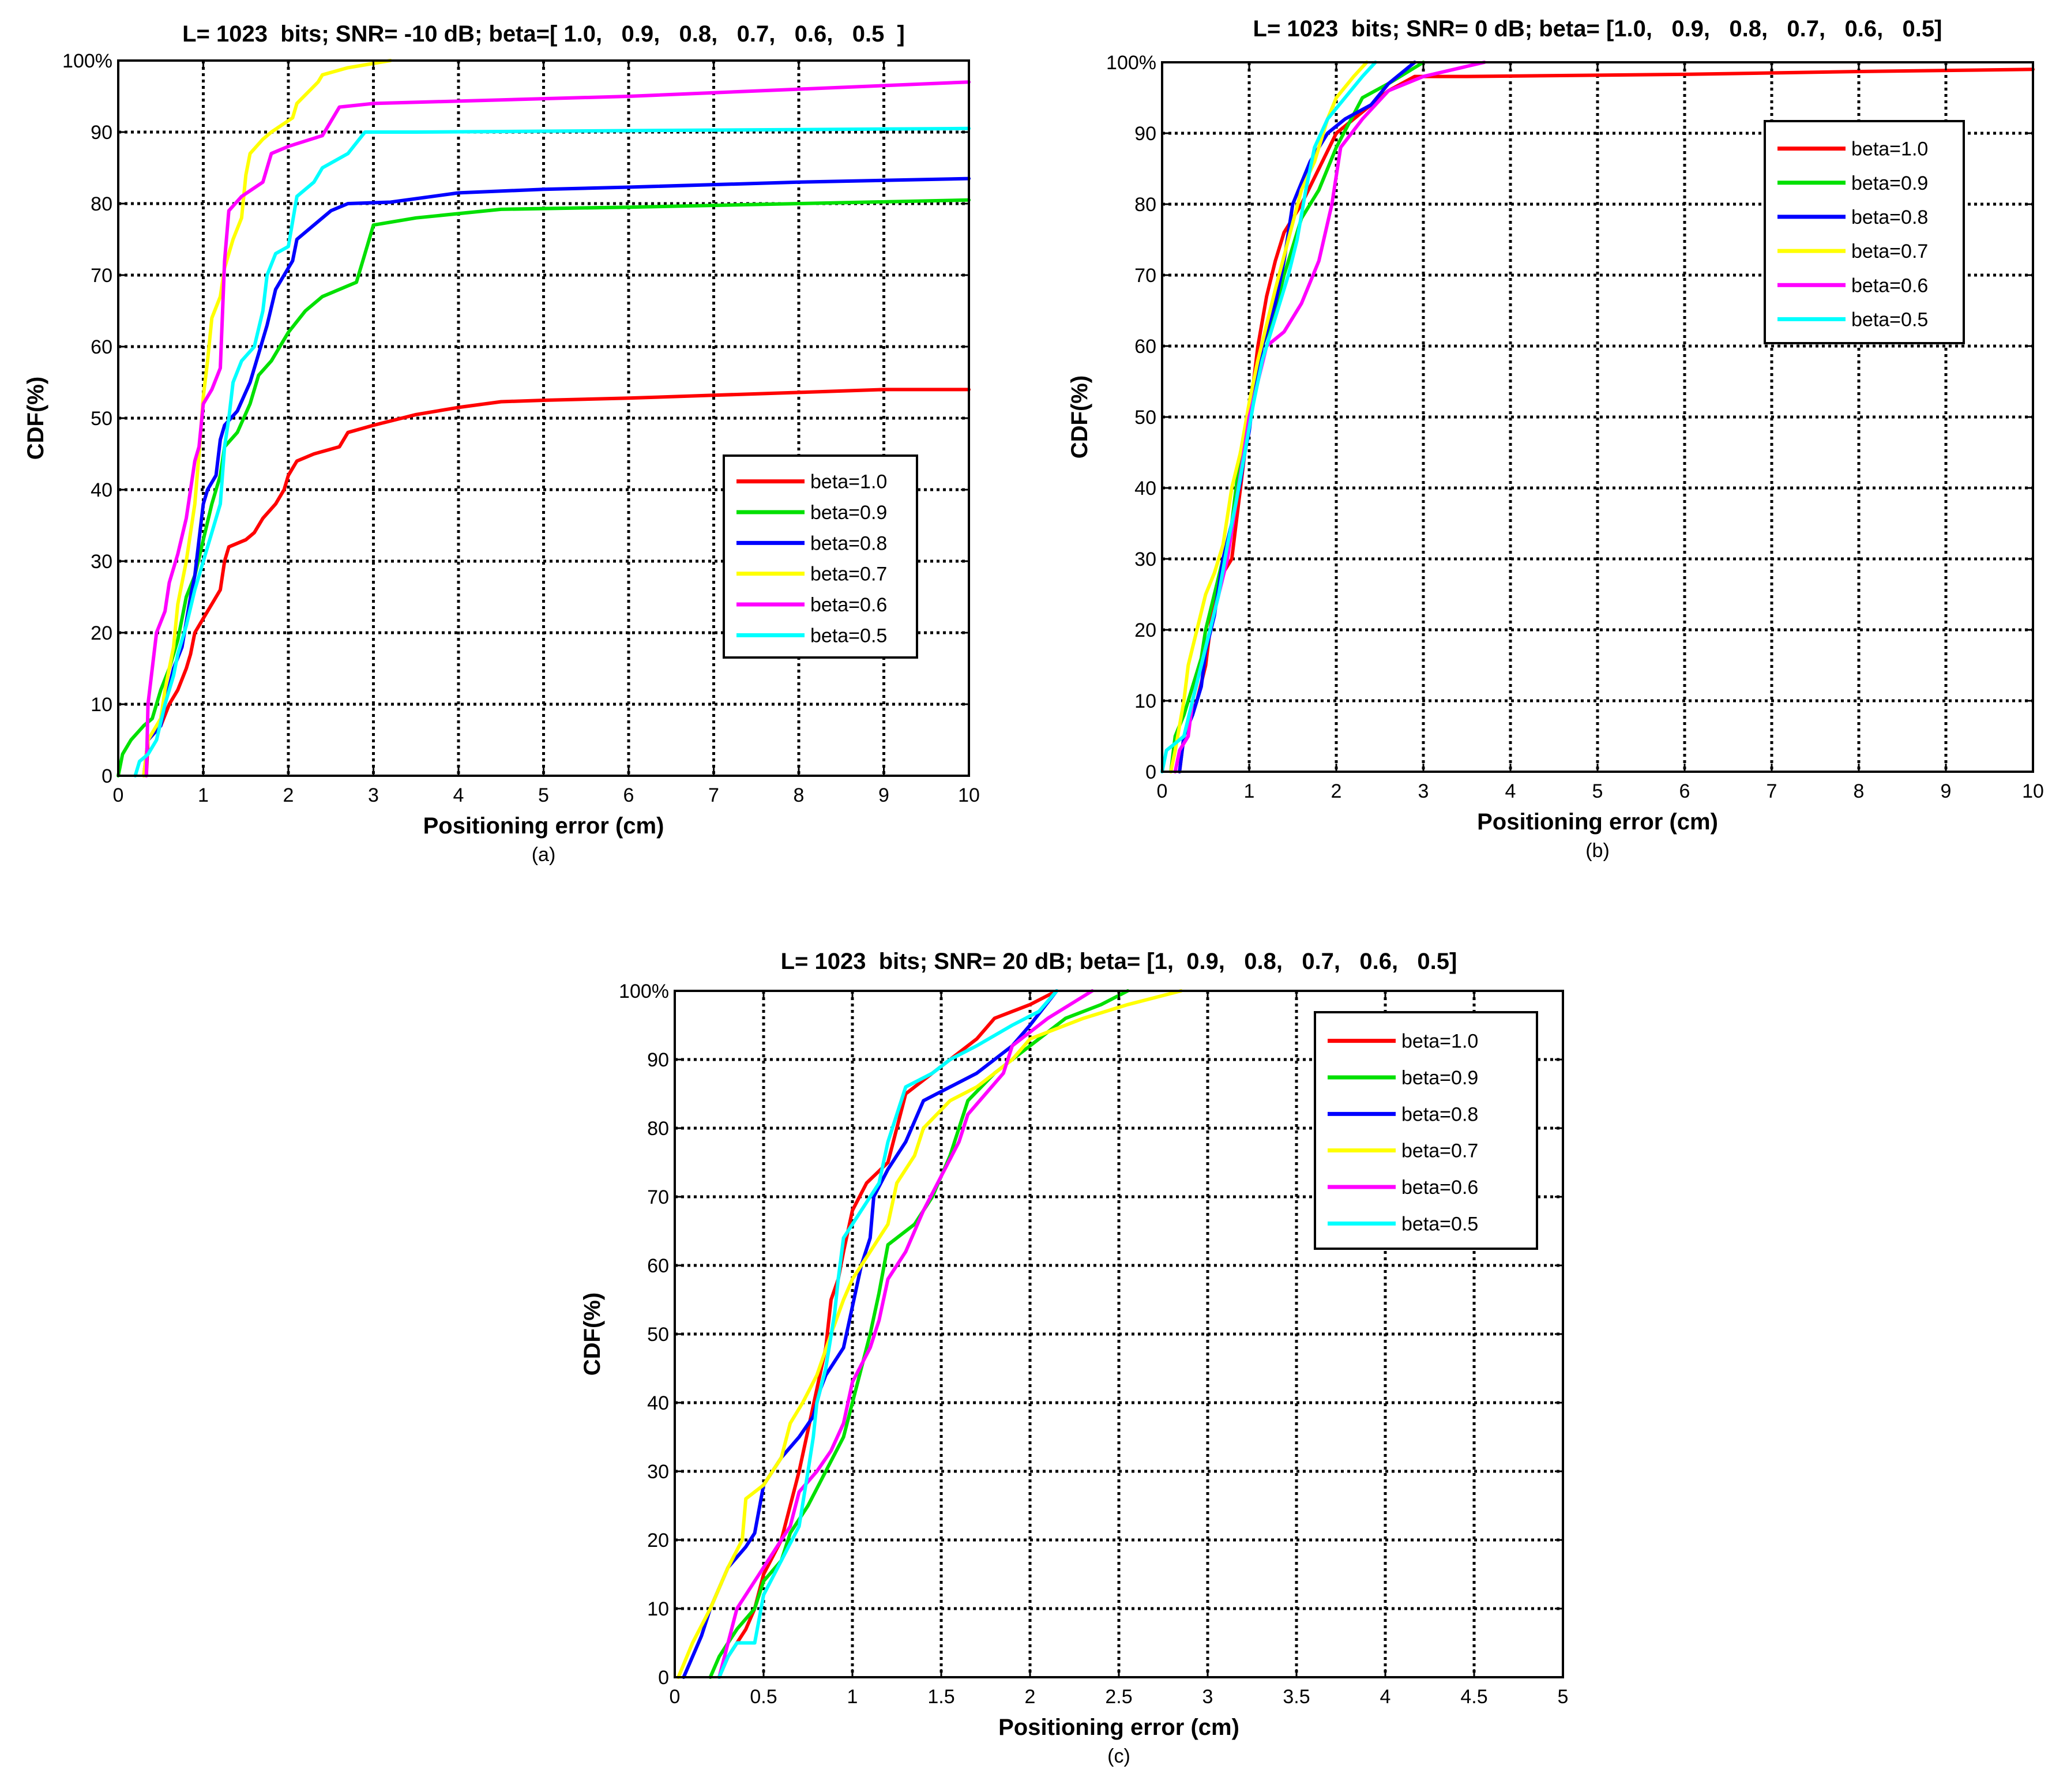 This screenshot has width=2052, height=1792. Describe the element at coordinates (1145, 134) in the screenshot. I see `y-tick-label: 90` at that location.